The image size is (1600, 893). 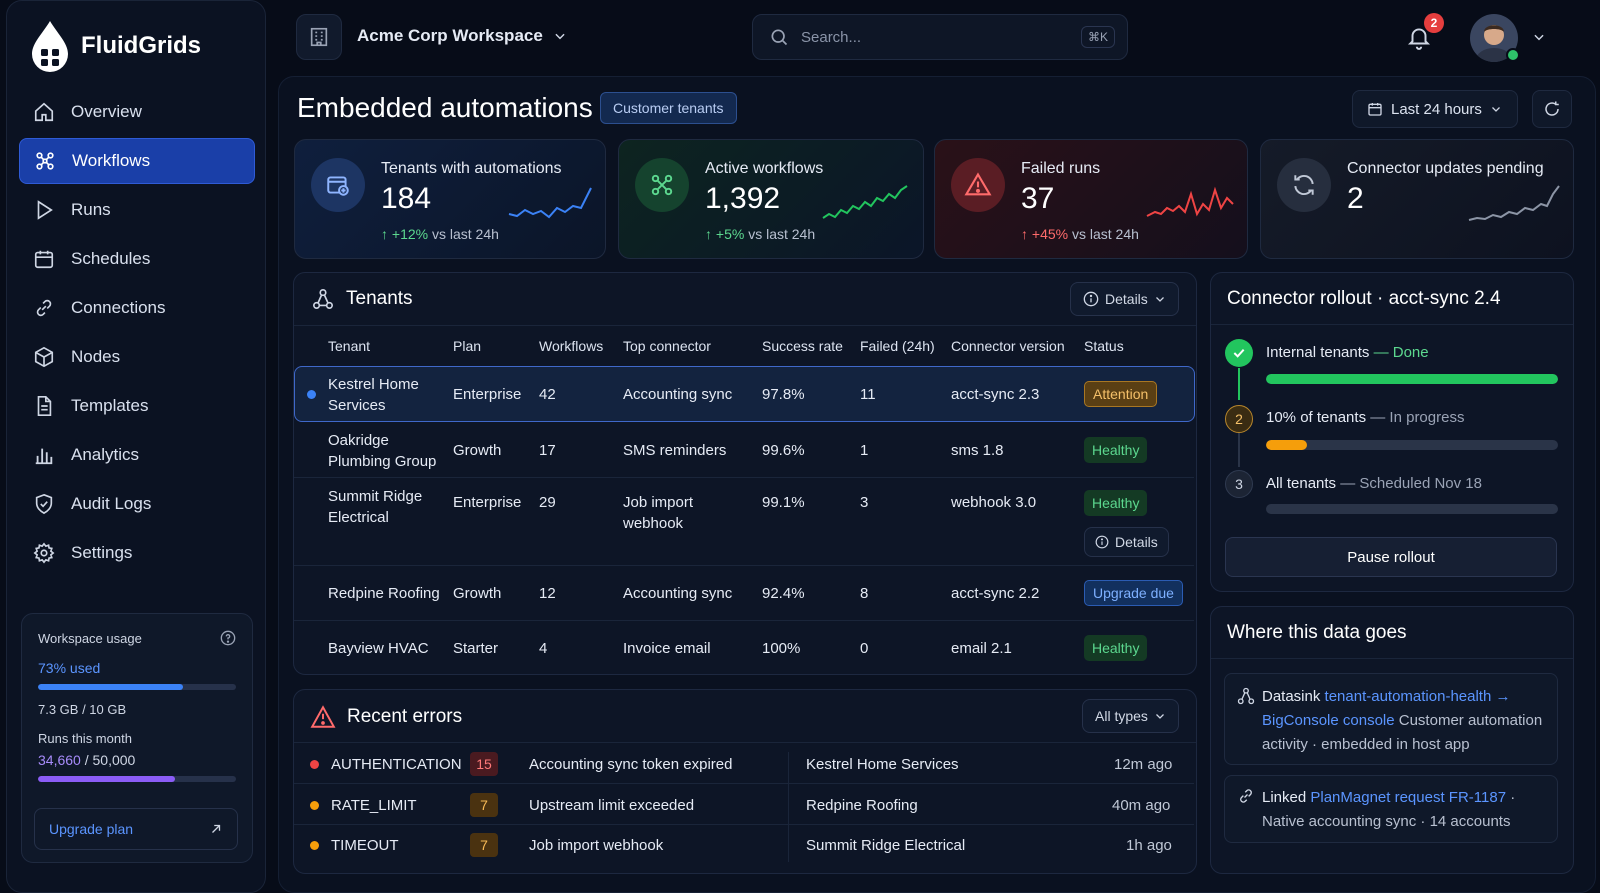 I want to click on time-range-select: Last 24 hours, so click(x=1435, y=109).